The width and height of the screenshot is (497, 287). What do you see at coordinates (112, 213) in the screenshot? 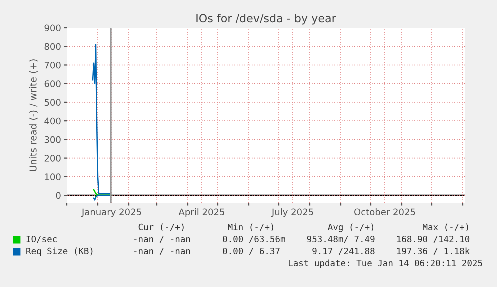
I see `x-tick-label: January 2025` at bounding box center [112, 213].